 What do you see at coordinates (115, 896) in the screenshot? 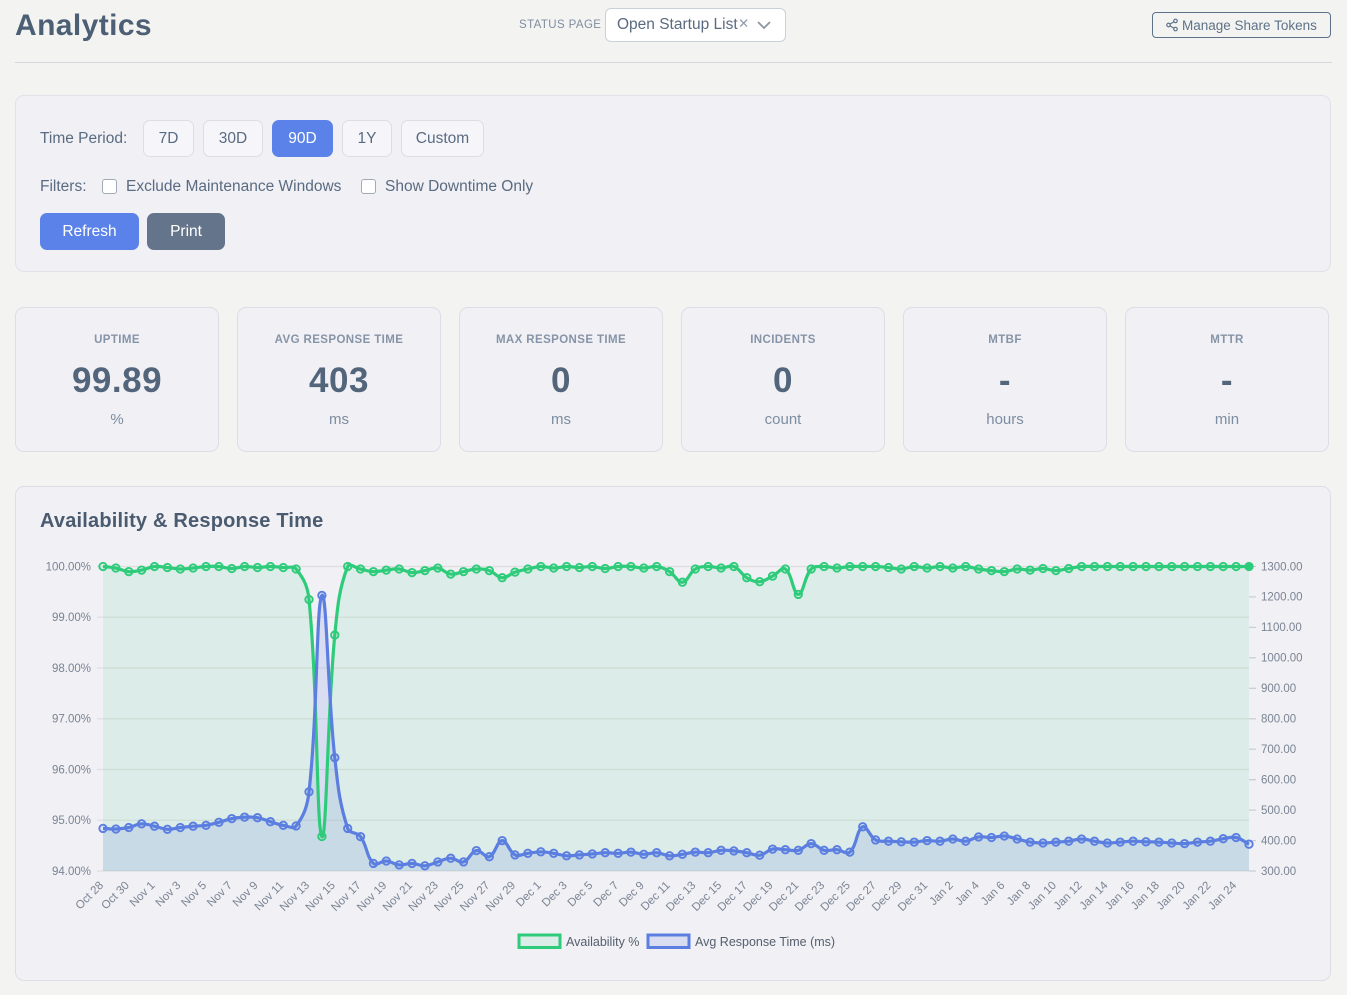
I see `svg-text: Oct 30` at bounding box center [115, 896].